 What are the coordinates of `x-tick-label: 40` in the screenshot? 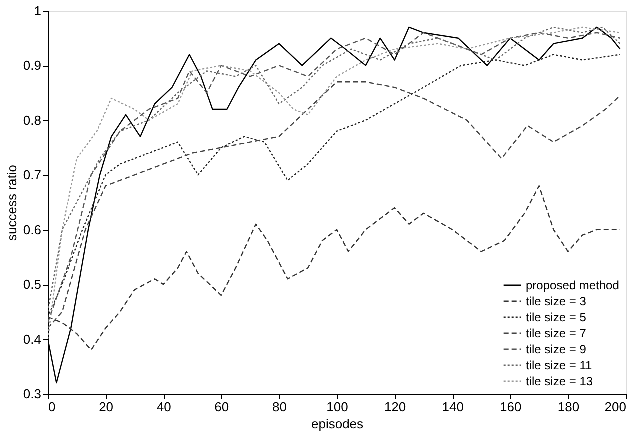 It's located at (164, 407).